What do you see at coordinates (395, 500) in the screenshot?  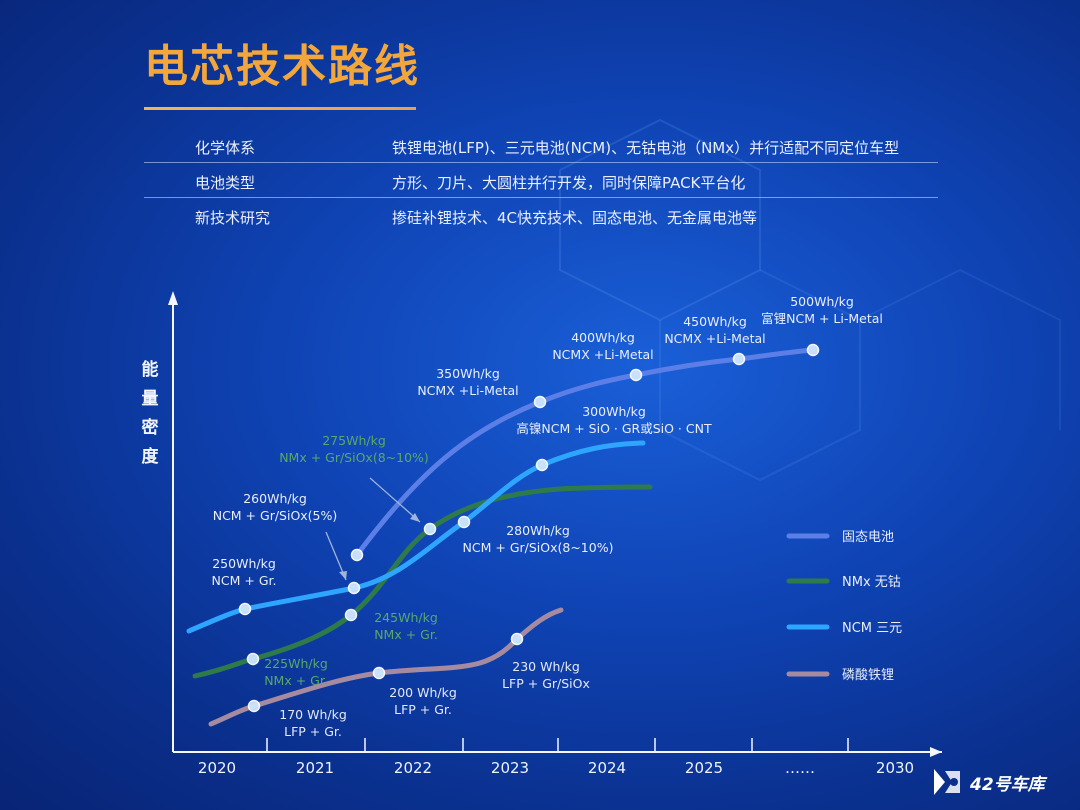 I see `callout-arrow` at bounding box center [395, 500].